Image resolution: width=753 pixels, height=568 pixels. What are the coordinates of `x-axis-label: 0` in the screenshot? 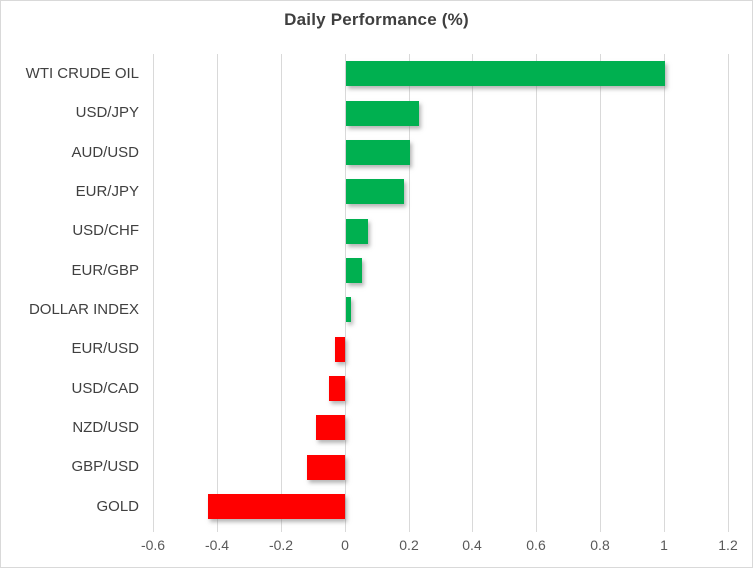 It's located at (345, 545).